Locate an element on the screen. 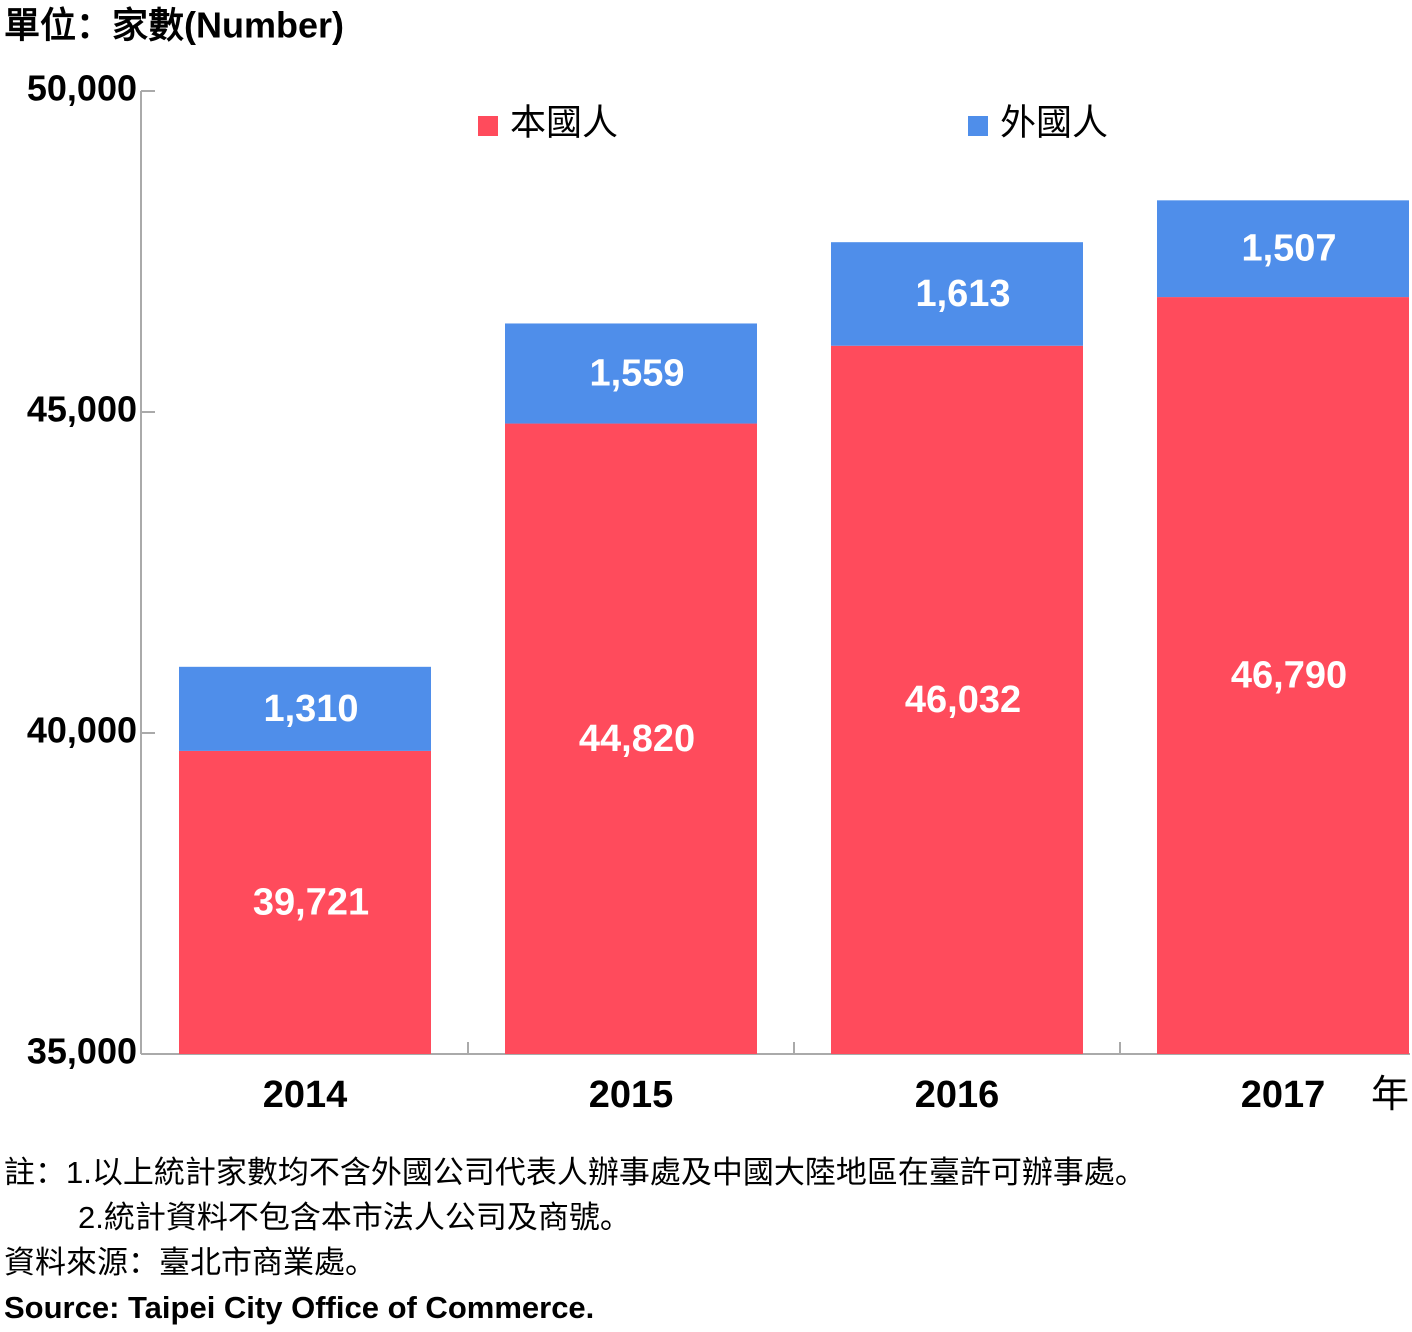  x-tick-label: 2015 is located at coordinates (631, 1095).